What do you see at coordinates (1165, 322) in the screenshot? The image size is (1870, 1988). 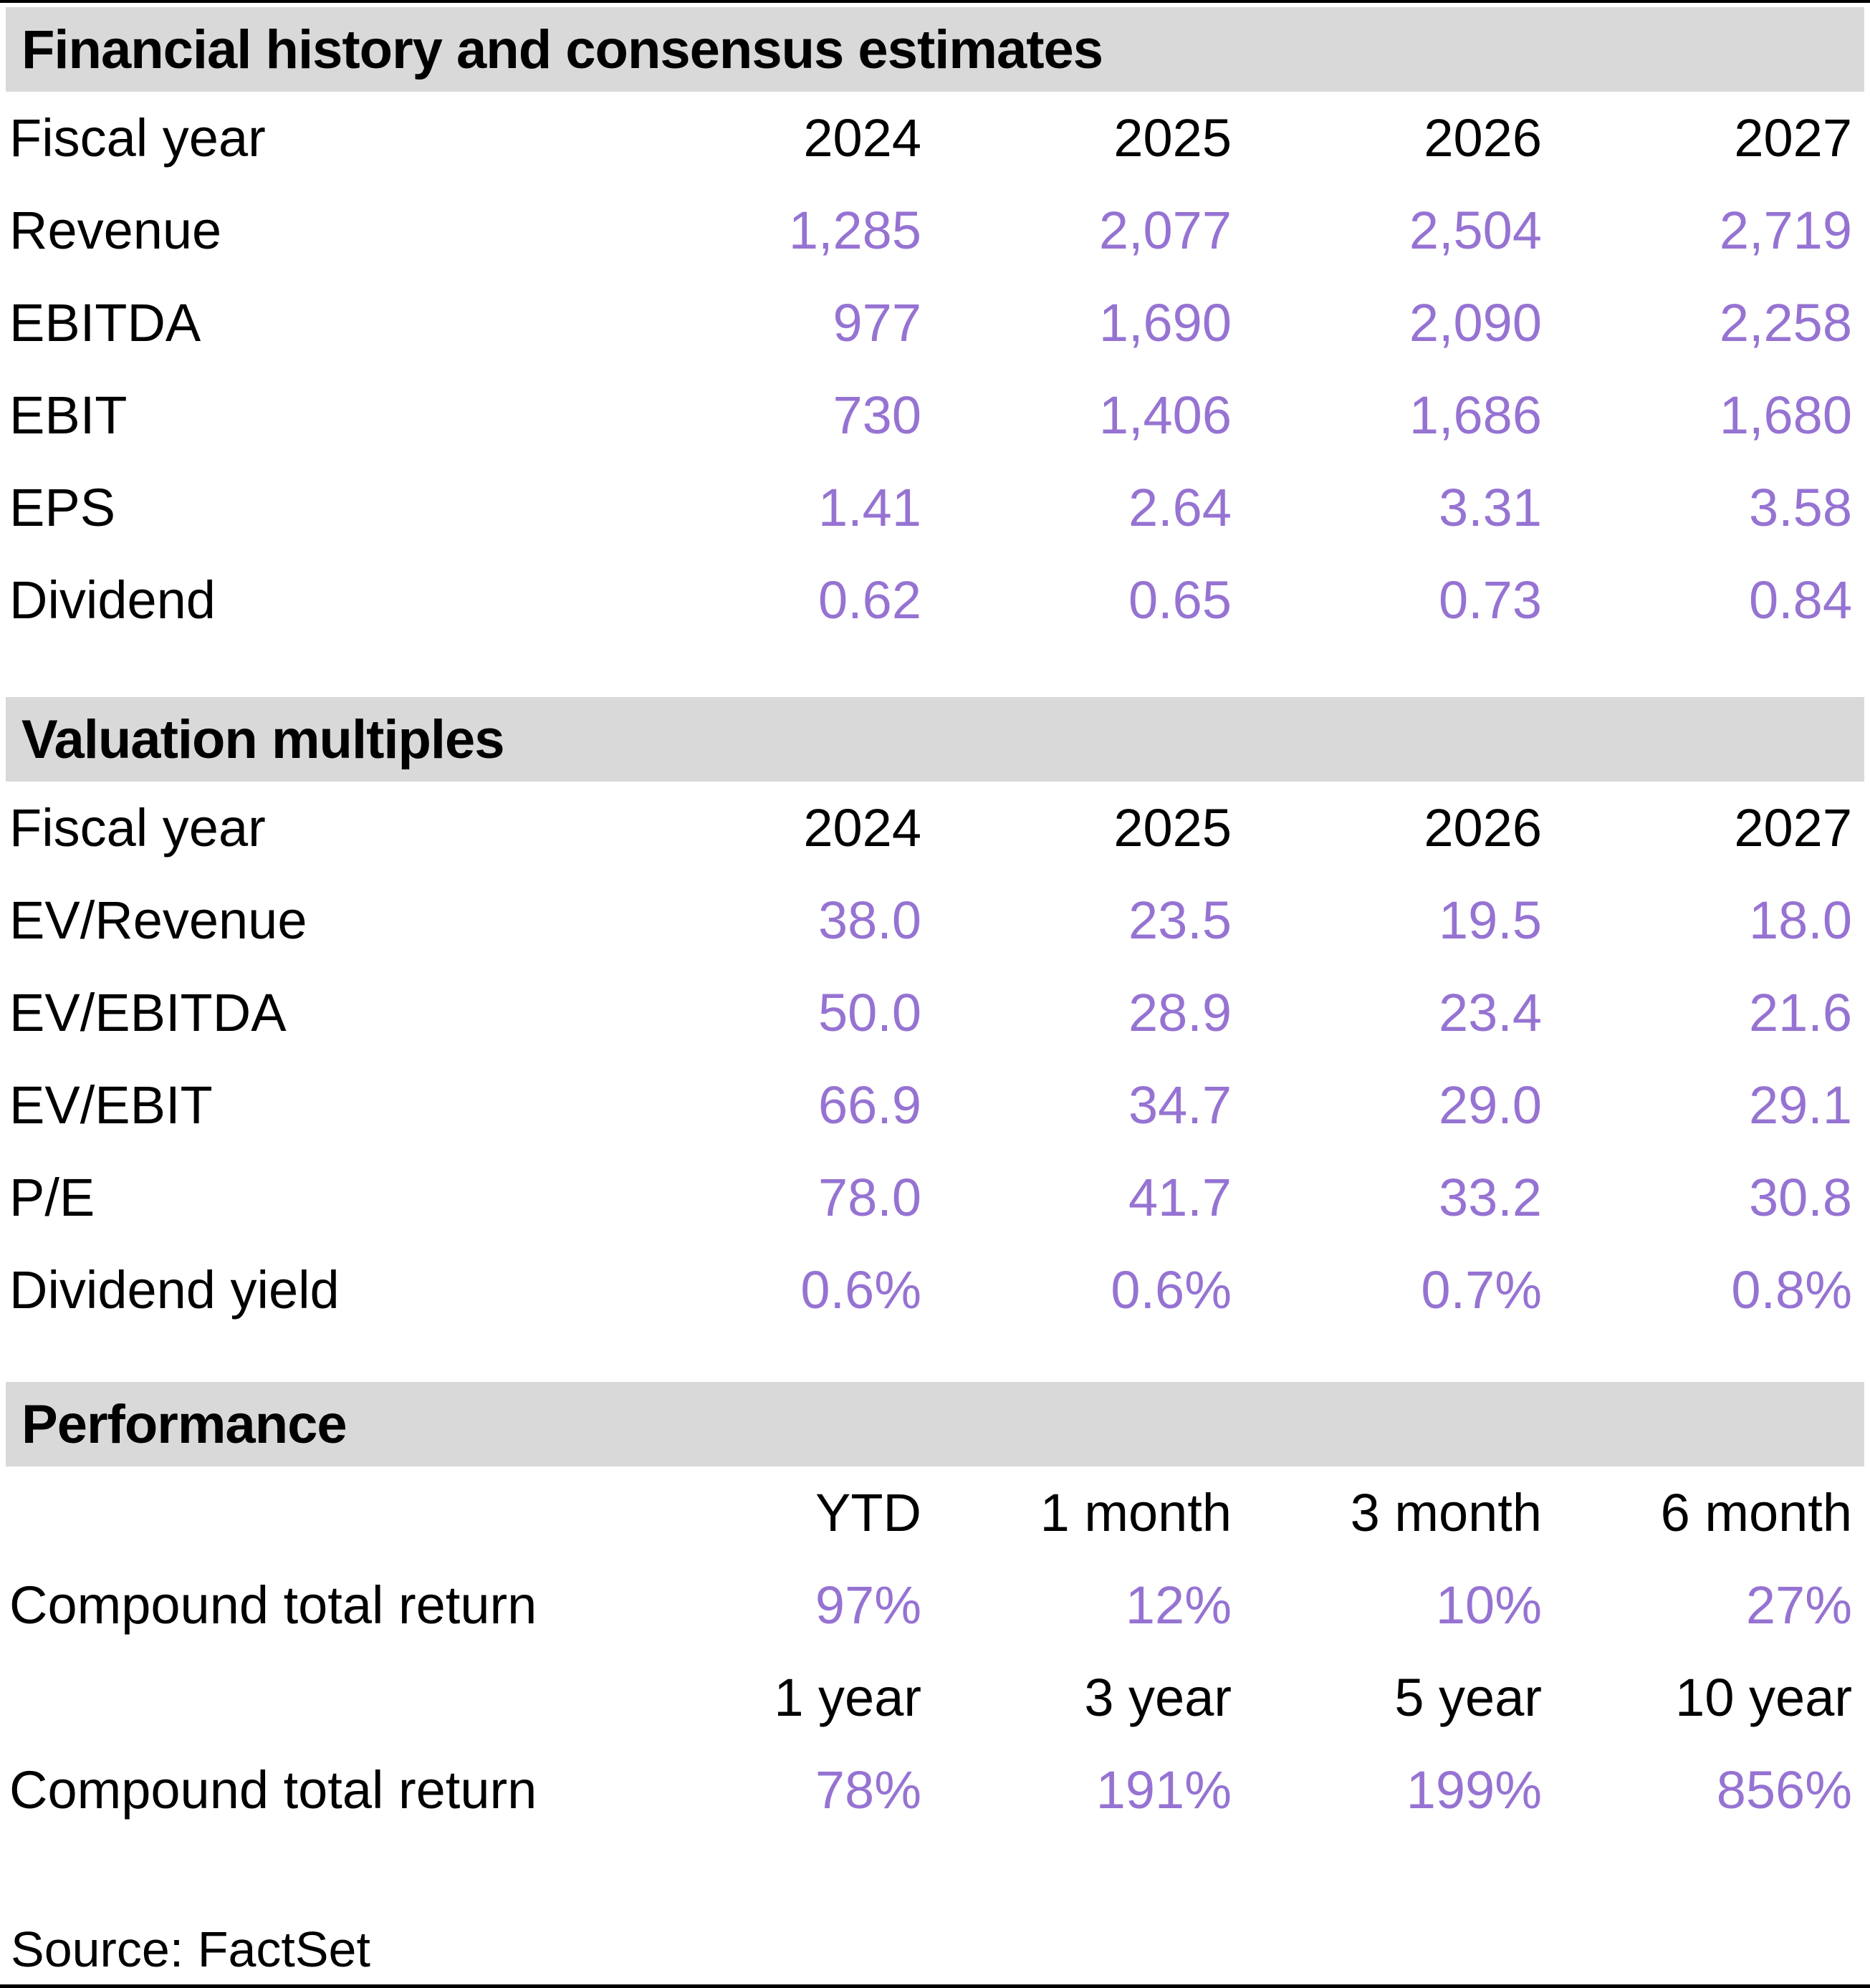 I see `value-cell: 1,690` at bounding box center [1165, 322].